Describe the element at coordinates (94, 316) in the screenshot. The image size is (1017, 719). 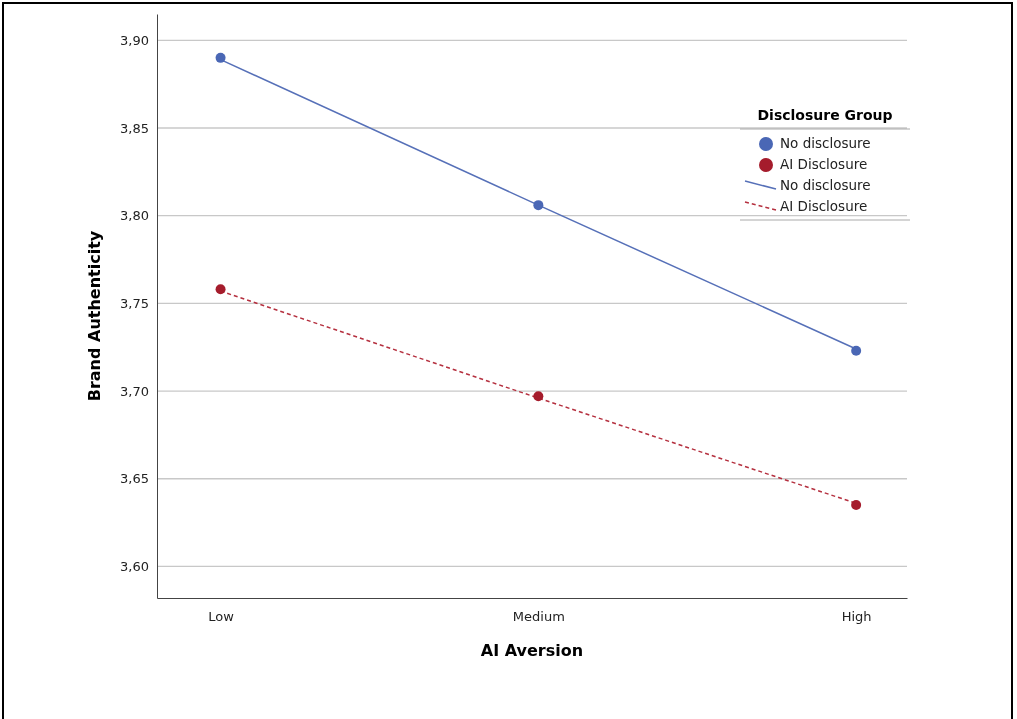
I see `y-axis-title: Brand Authenticity` at that location.